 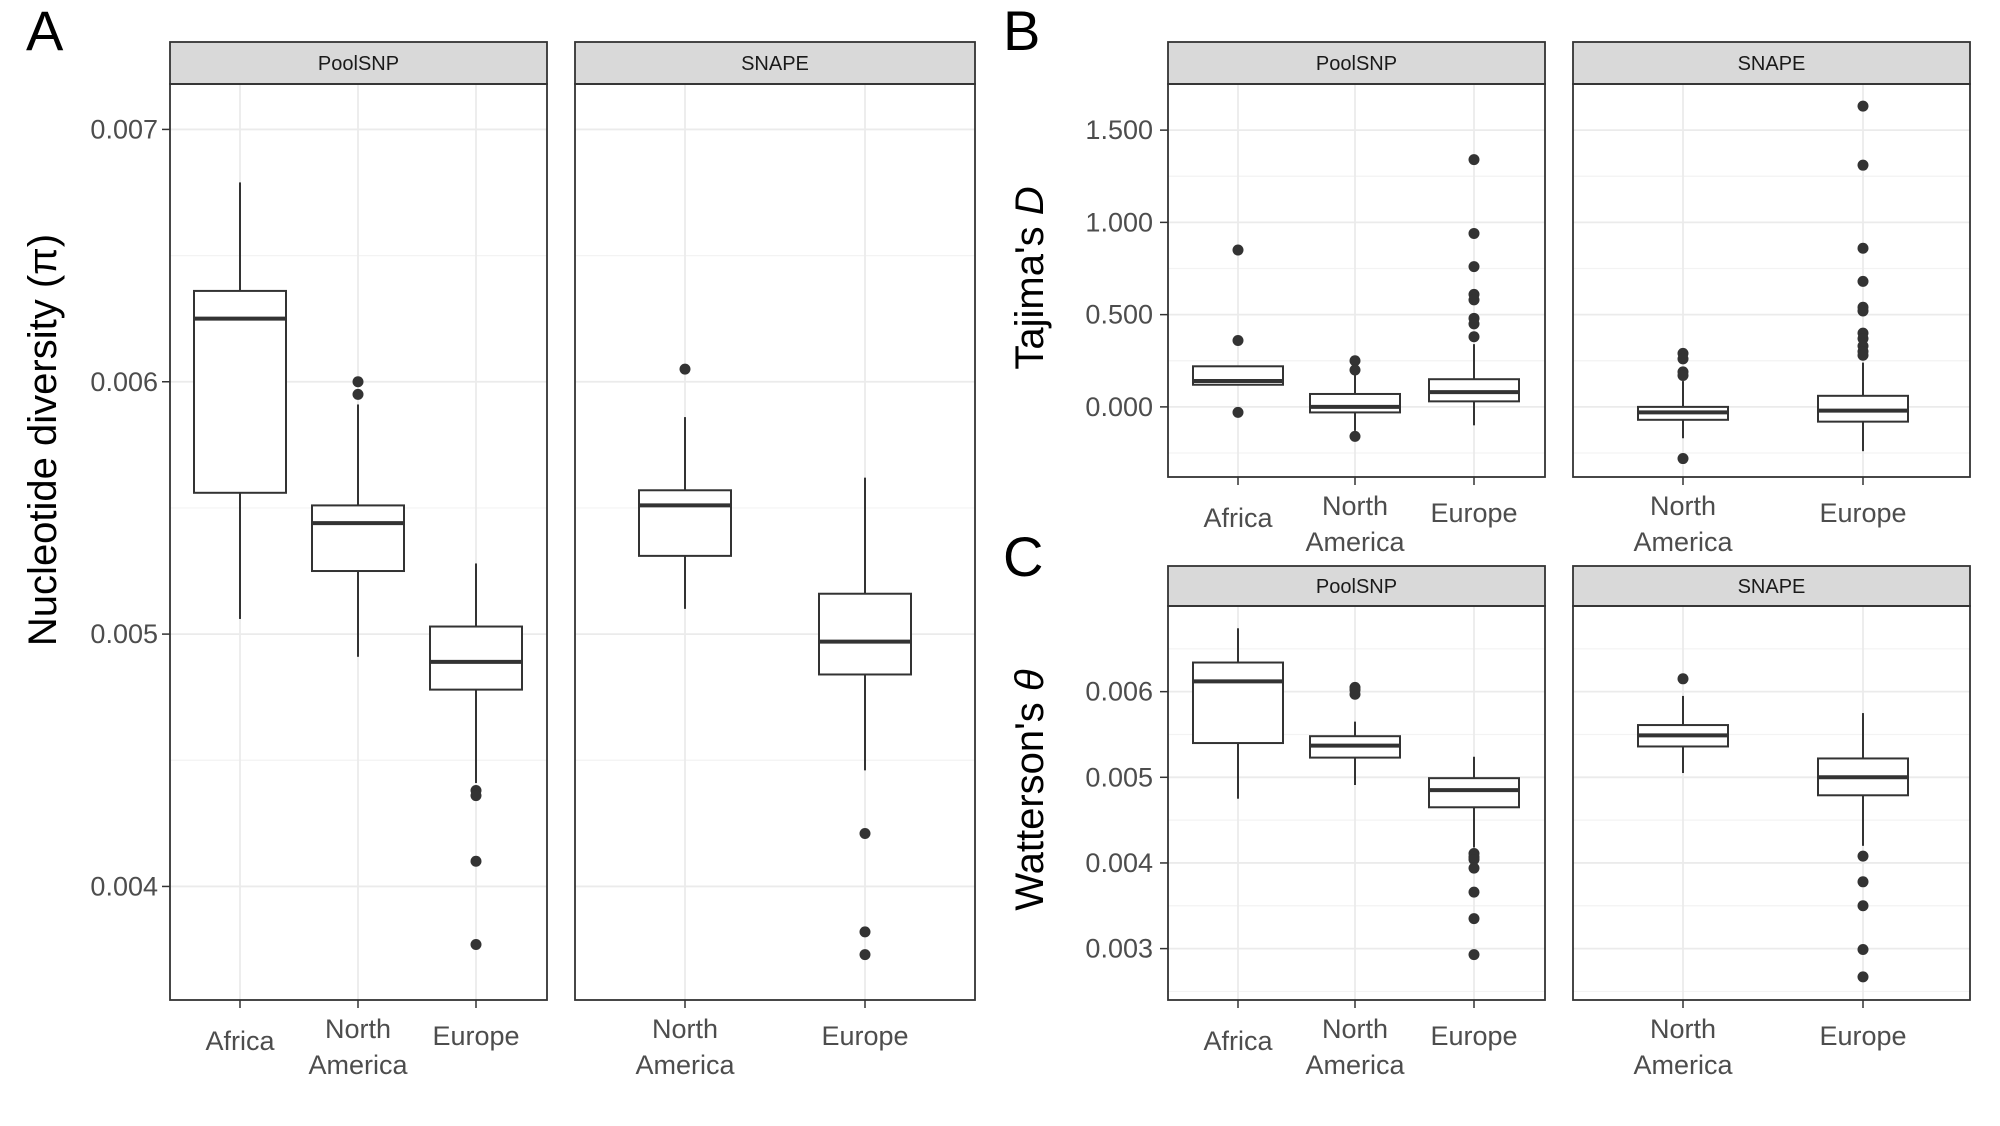 I want to click on y-axis-title-a: Nucleotide diversity (π), so click(x=43, y=440).